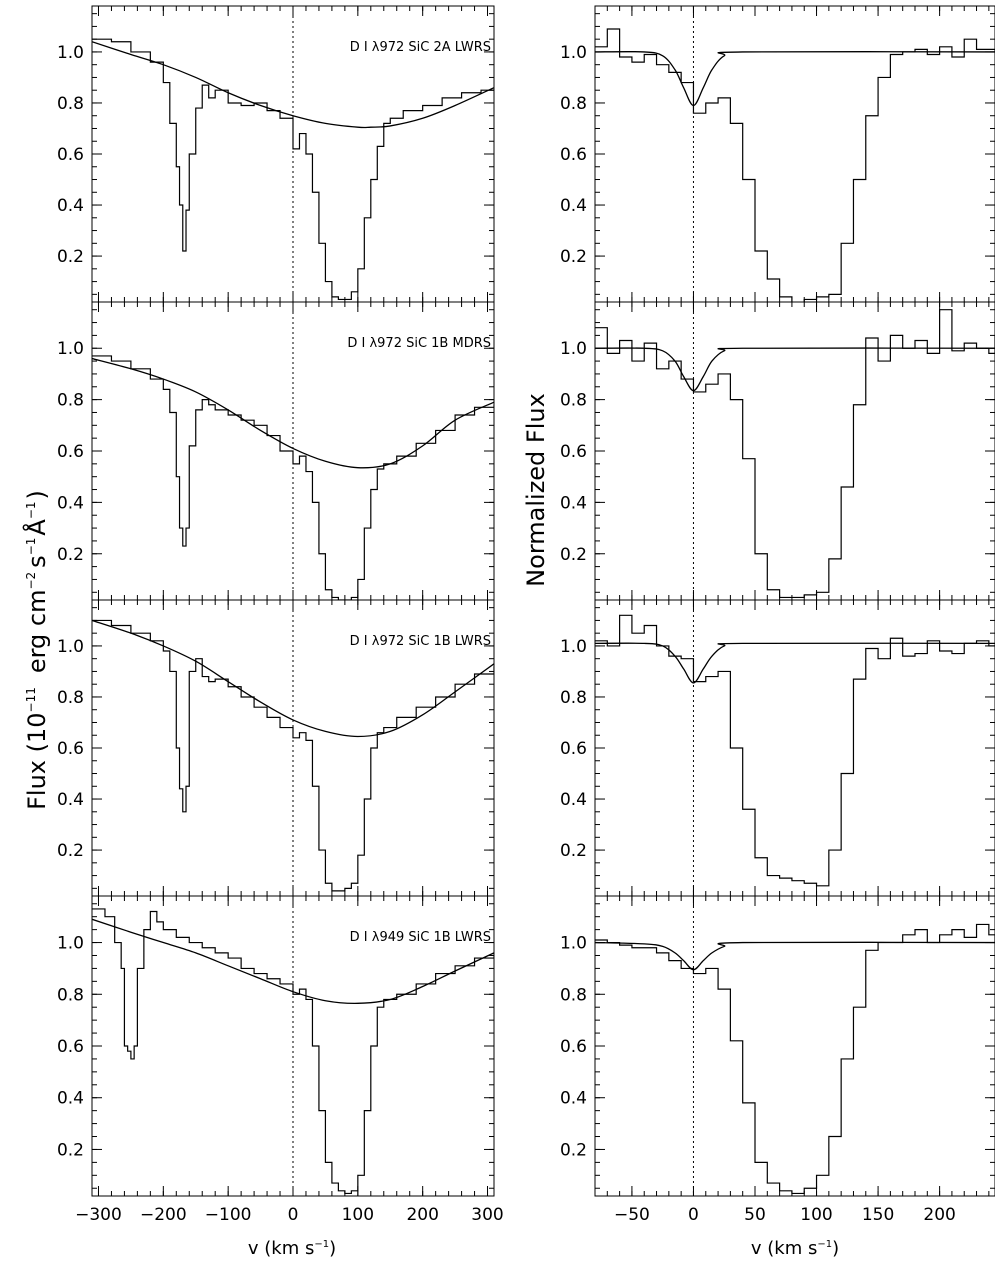 The width and height of the screenshot is (995, 1263). What do you see at coordinates (420, 937) in the screenshot?
I see `panel-annotation: D I λ949 SiC 1B LWRS` at bounding box center [420, 937].